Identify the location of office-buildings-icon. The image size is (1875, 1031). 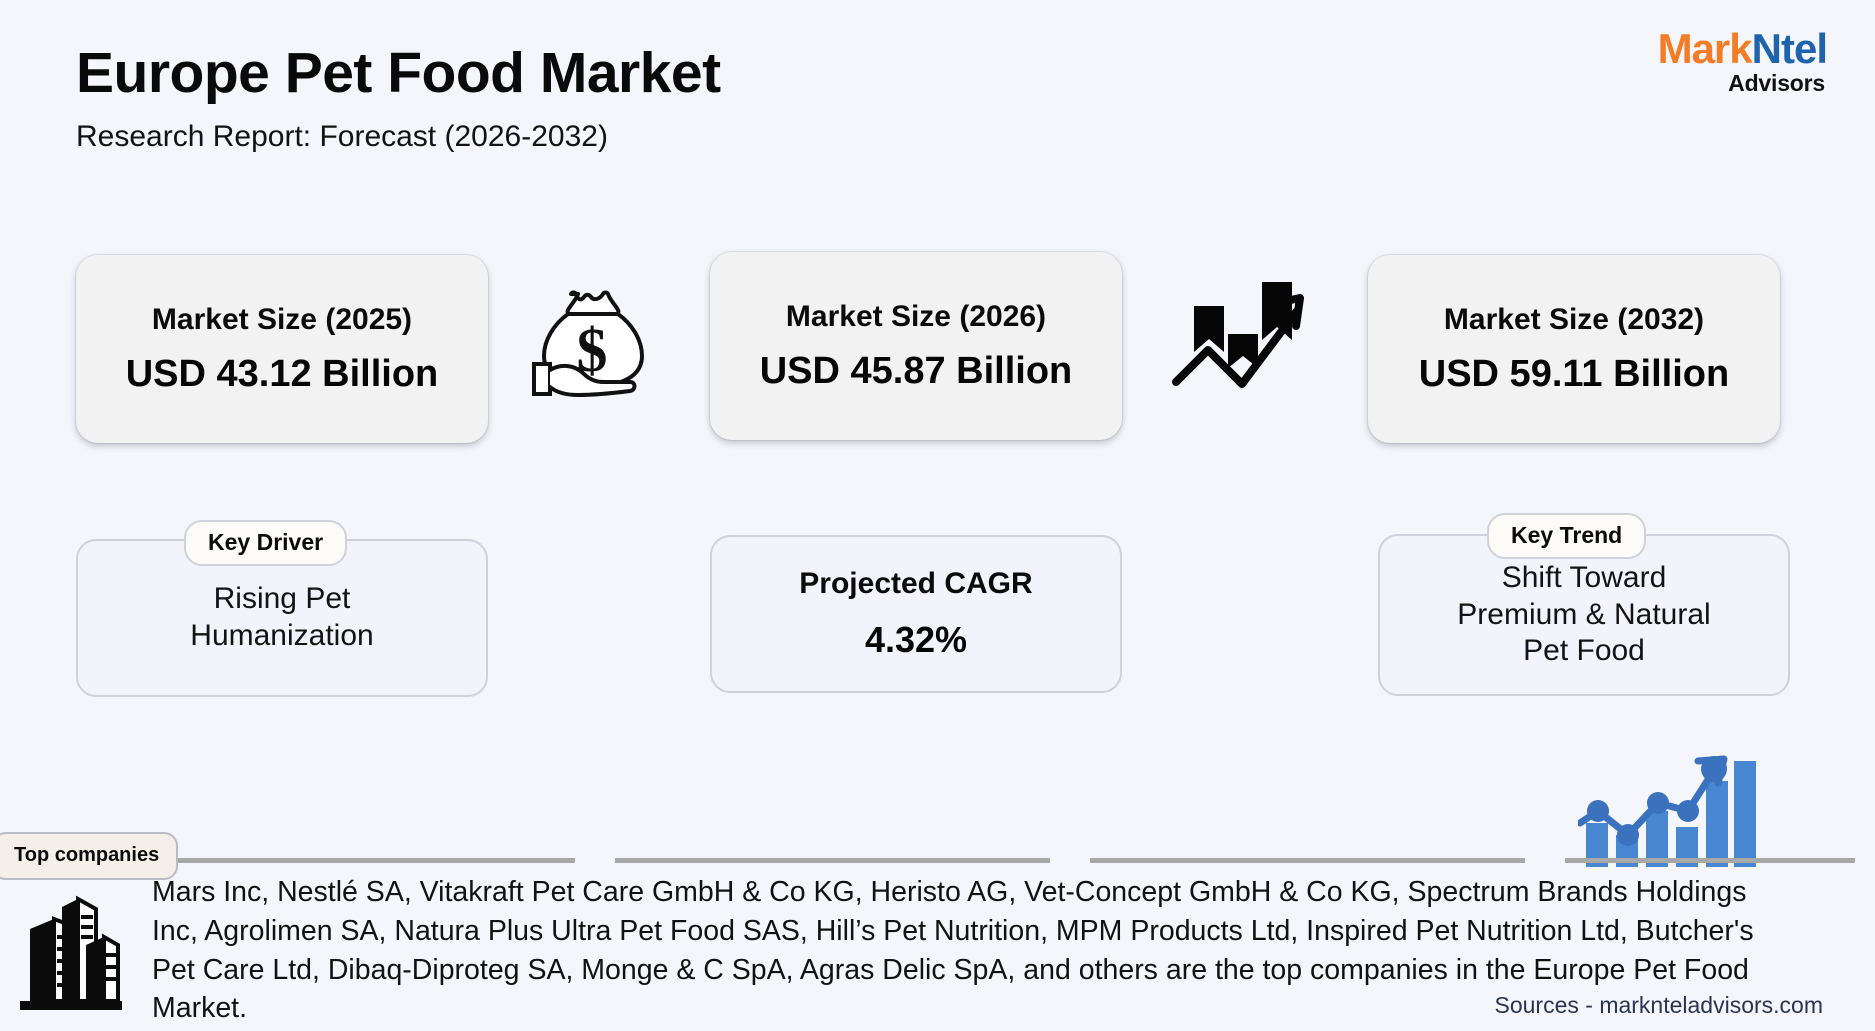
(71, 956).